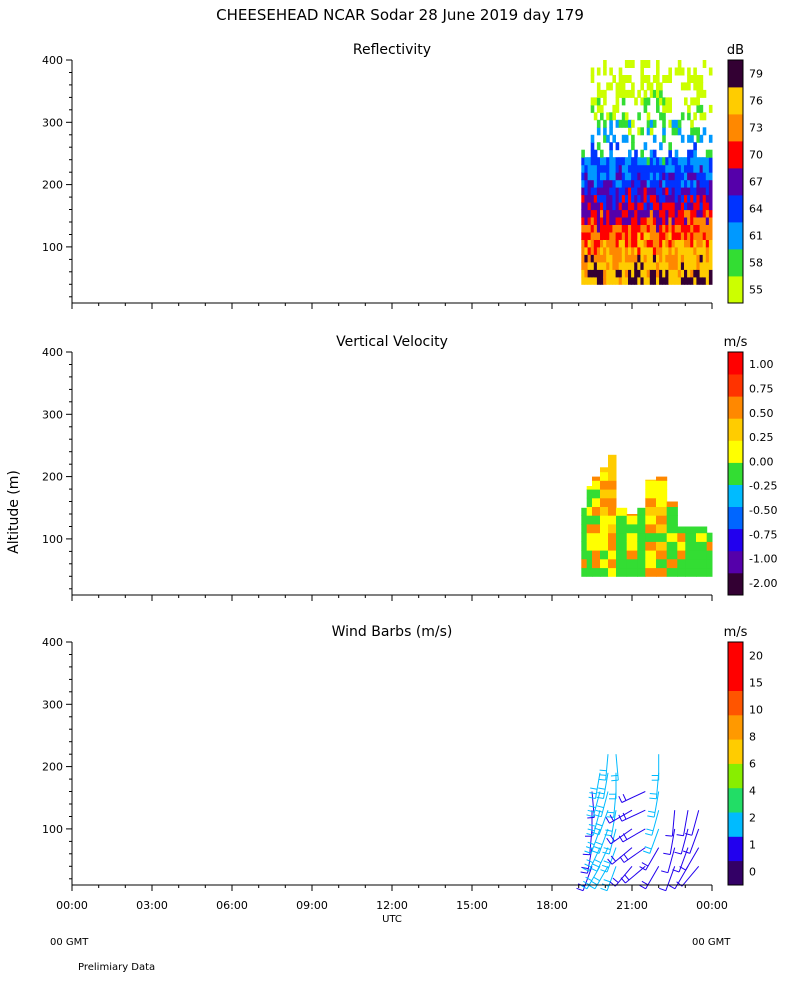 Image resolution: width=800 pixels, height=1000 pixels. What do you see at coordinates (52, 185) in the screenshot?
I see `y-tick-label: 200` at bounding box center [52, 185].